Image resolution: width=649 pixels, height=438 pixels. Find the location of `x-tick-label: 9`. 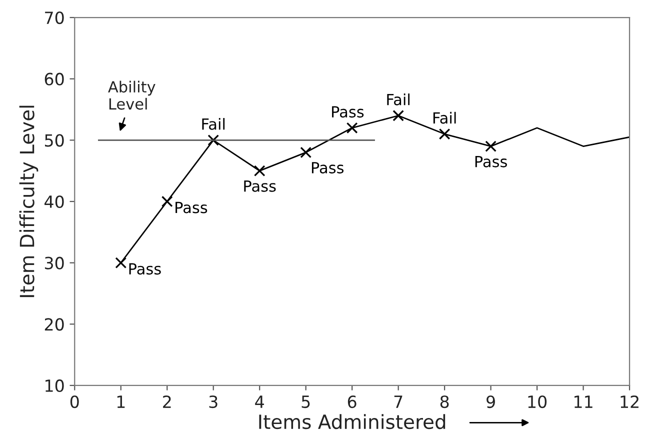

x-tick-label: 9 is located at coordinates (490, 401).